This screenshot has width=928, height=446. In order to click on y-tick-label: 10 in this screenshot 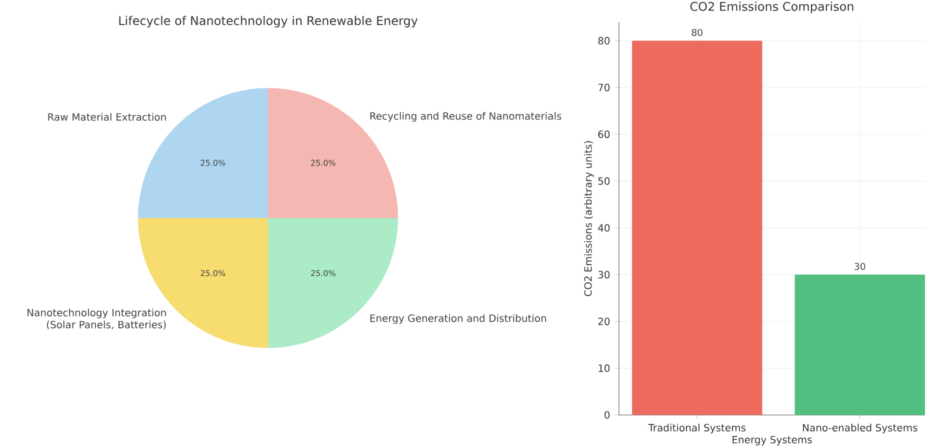, I will do `click(604, 368)`.